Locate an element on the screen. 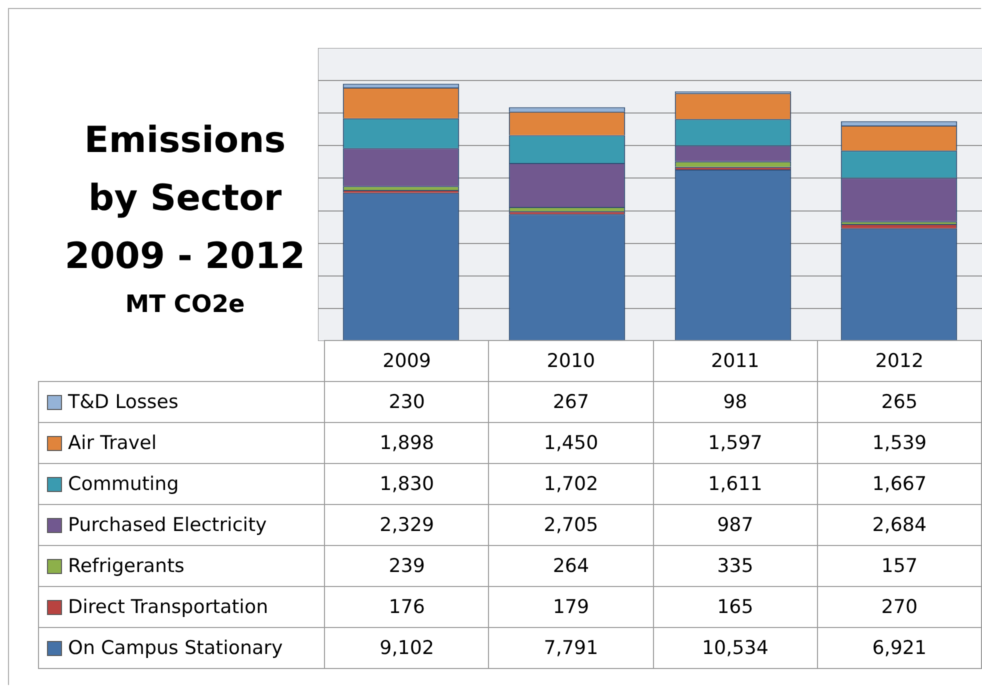  legend-label: On Campus Stationary is located at coordinates (181, 648).